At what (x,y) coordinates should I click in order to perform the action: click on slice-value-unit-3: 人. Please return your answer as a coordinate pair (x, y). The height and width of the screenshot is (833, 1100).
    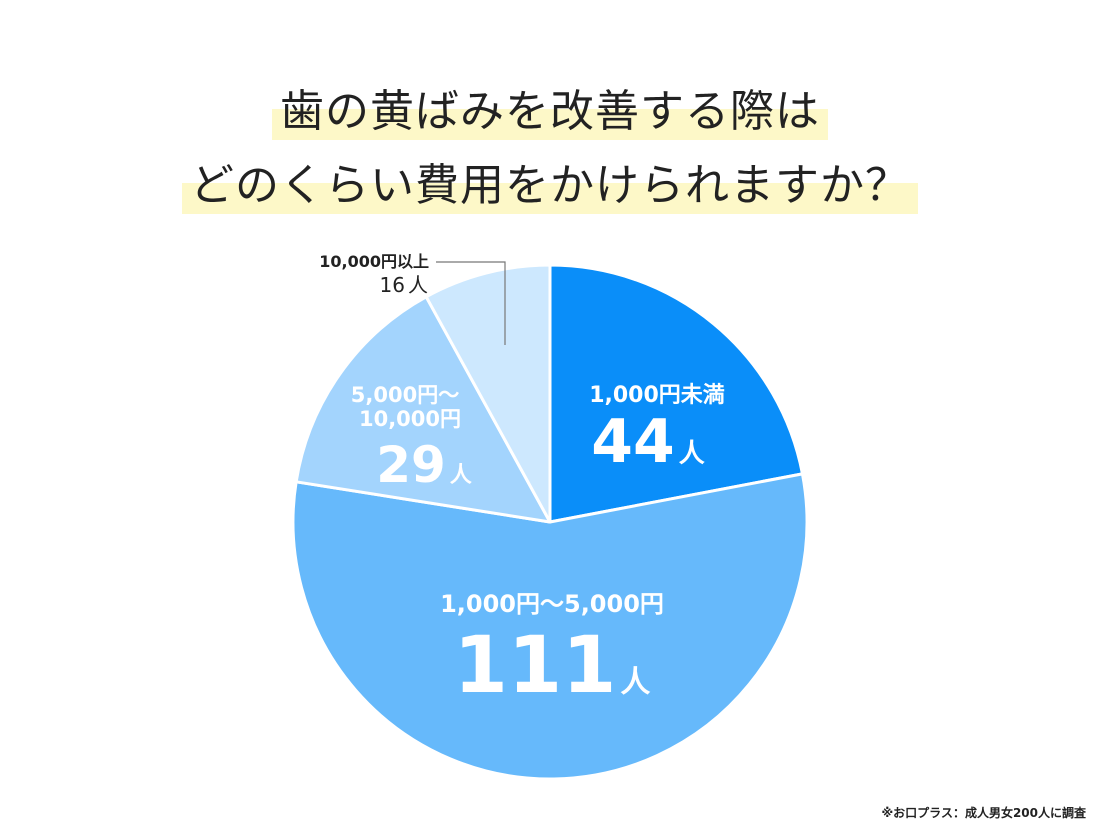
    Looking at the image, I should click on (418, 285).